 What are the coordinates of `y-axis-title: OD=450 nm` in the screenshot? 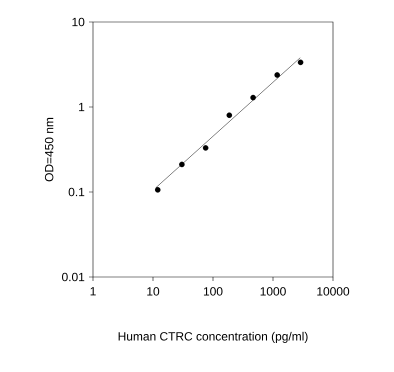 It's located at (49, 150).